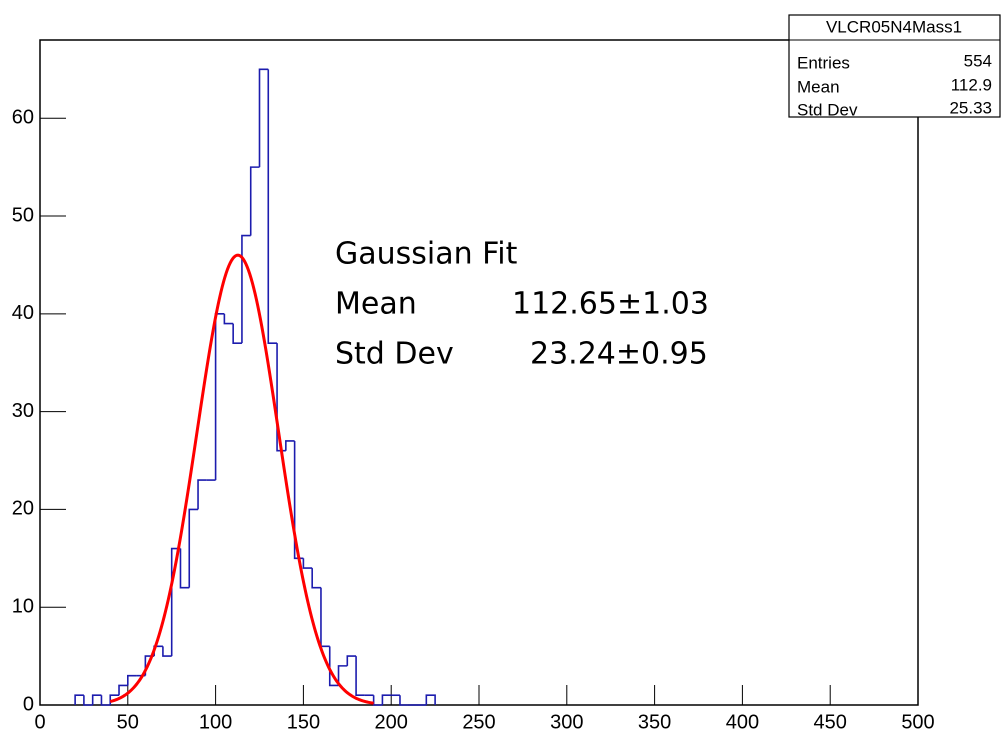  What do you see at coordinates (818, 86) in the screenshot?
I see `stats-label: Mean` at bounding box center [818, 86].